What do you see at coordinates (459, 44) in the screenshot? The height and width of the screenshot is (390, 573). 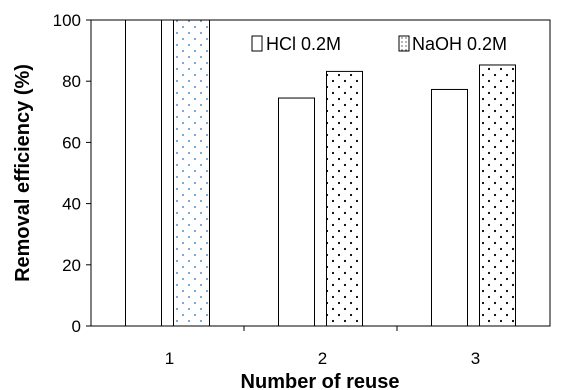 I see `legend-label-naoh: NaOH 0.2M` at bounding box center [459, 44].